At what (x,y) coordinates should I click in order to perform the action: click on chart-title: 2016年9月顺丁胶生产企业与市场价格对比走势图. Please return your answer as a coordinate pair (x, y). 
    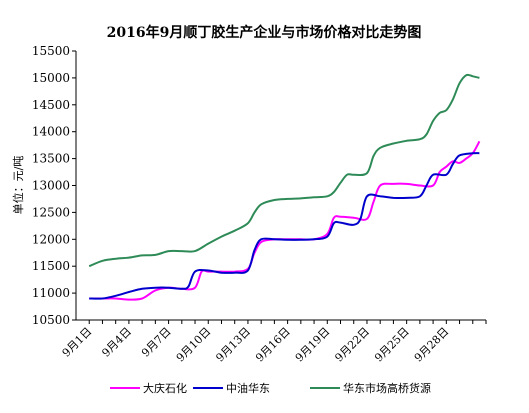
    Looking at the image, I should click on (264, 32).